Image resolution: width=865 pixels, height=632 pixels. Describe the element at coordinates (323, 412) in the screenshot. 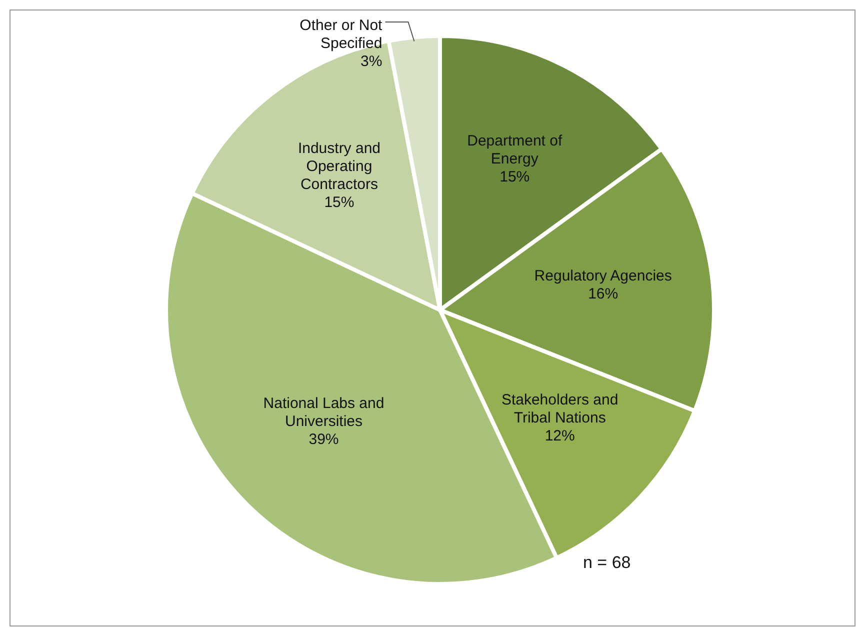

I see `slice-label: National Labs and Universities` at that location.